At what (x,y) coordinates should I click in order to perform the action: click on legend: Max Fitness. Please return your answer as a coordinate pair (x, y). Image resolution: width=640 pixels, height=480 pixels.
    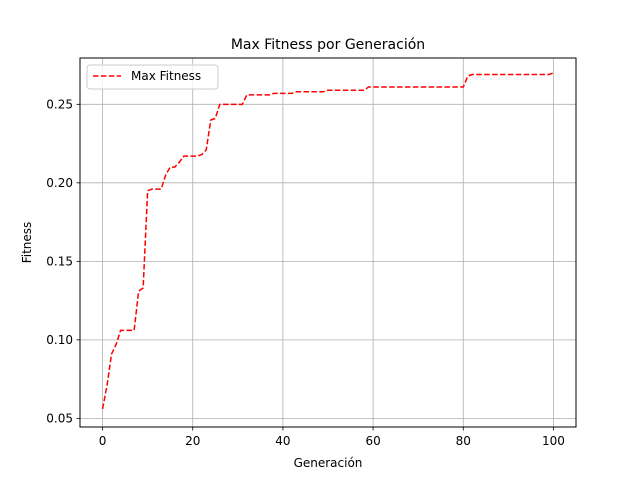
    Looking at the image, I should click on (152, 77).